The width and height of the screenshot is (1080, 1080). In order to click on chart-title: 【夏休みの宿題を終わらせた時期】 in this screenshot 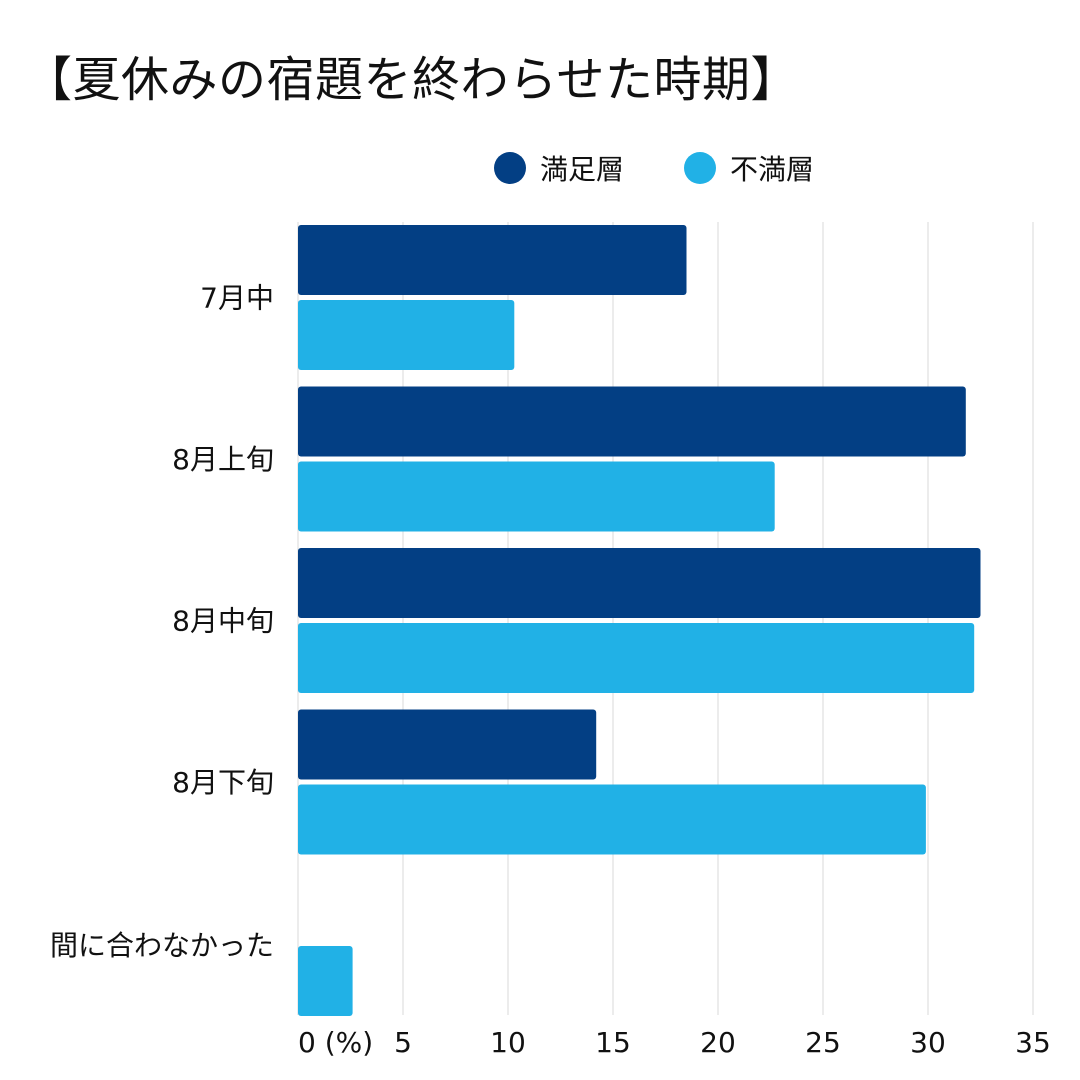, I will do `click(412, 80)`.